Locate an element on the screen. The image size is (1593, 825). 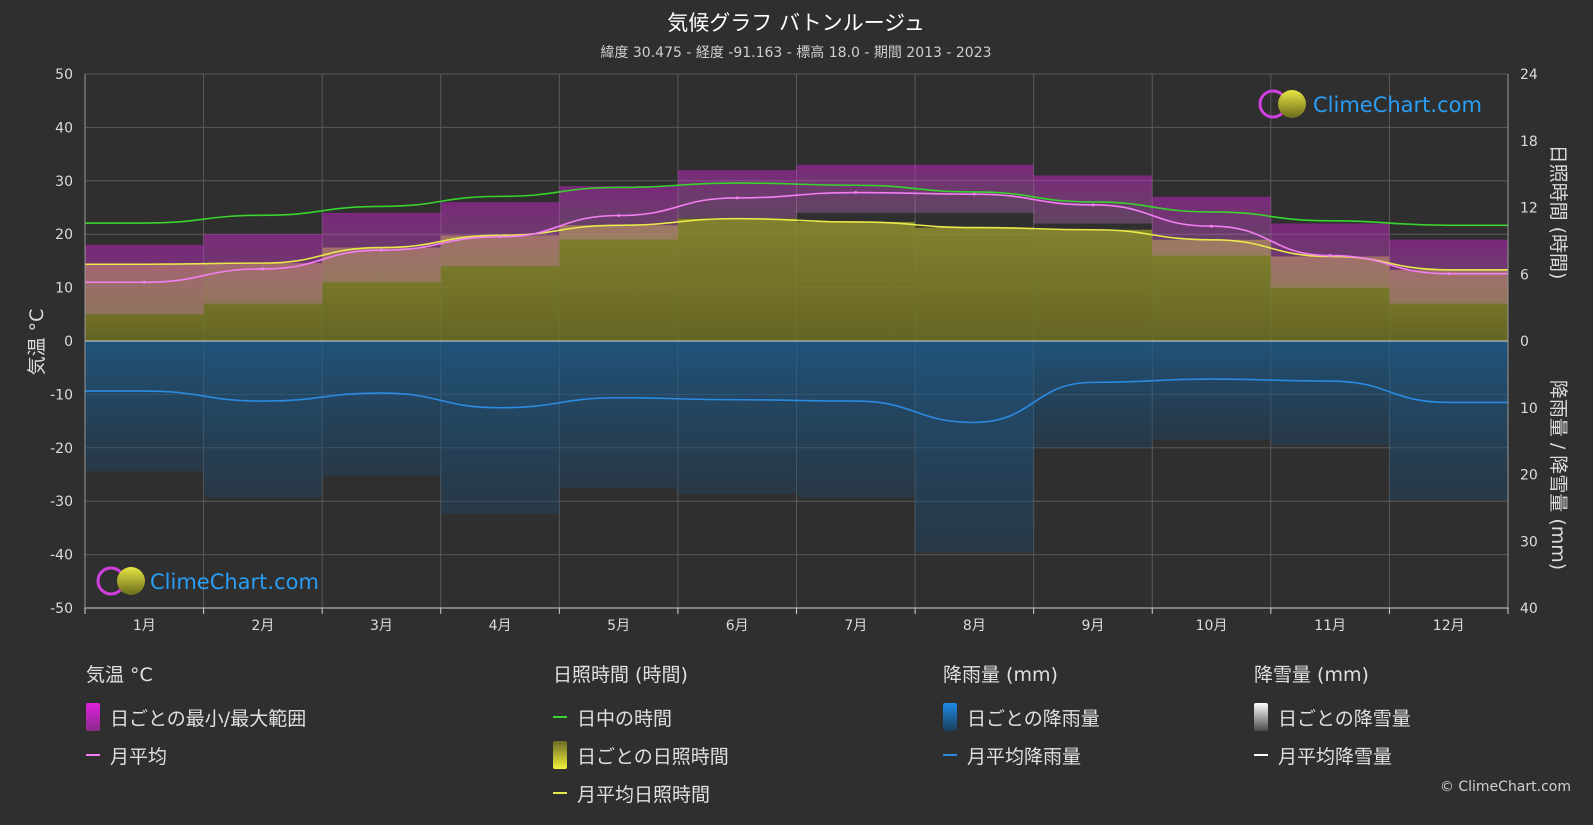
legend-label: 月平均降雨量 is located at coordinates (1024, 756).